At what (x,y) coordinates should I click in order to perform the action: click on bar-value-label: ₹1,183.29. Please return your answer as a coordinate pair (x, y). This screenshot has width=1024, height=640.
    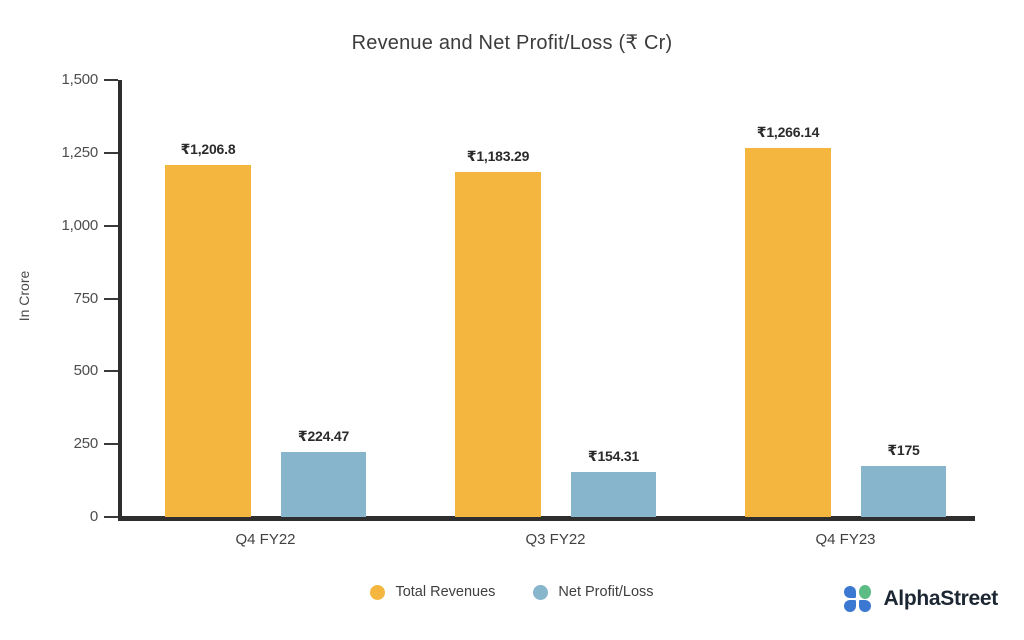
    Looking at the image, I should click on (498, 156).